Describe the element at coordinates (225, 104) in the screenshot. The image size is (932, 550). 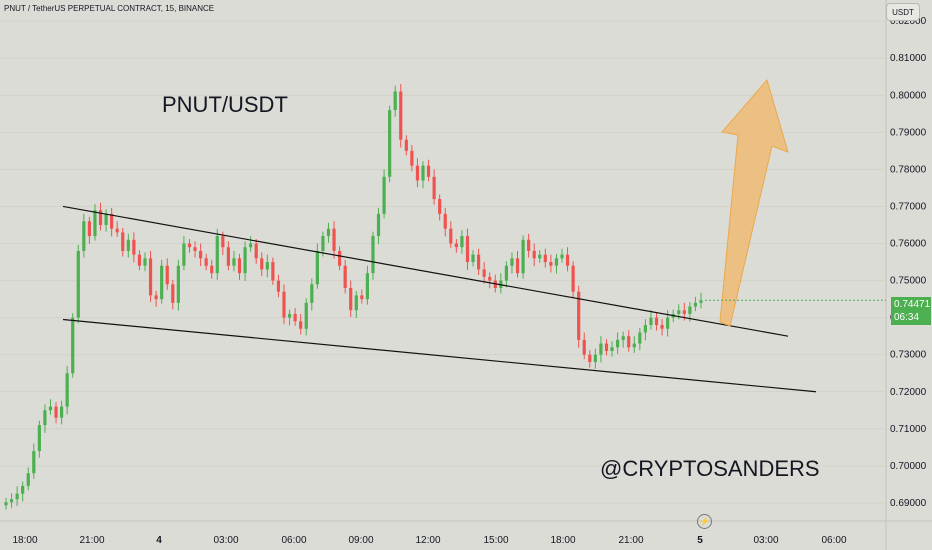
I see `pair-annotation: PNUT/USDT` at that location.